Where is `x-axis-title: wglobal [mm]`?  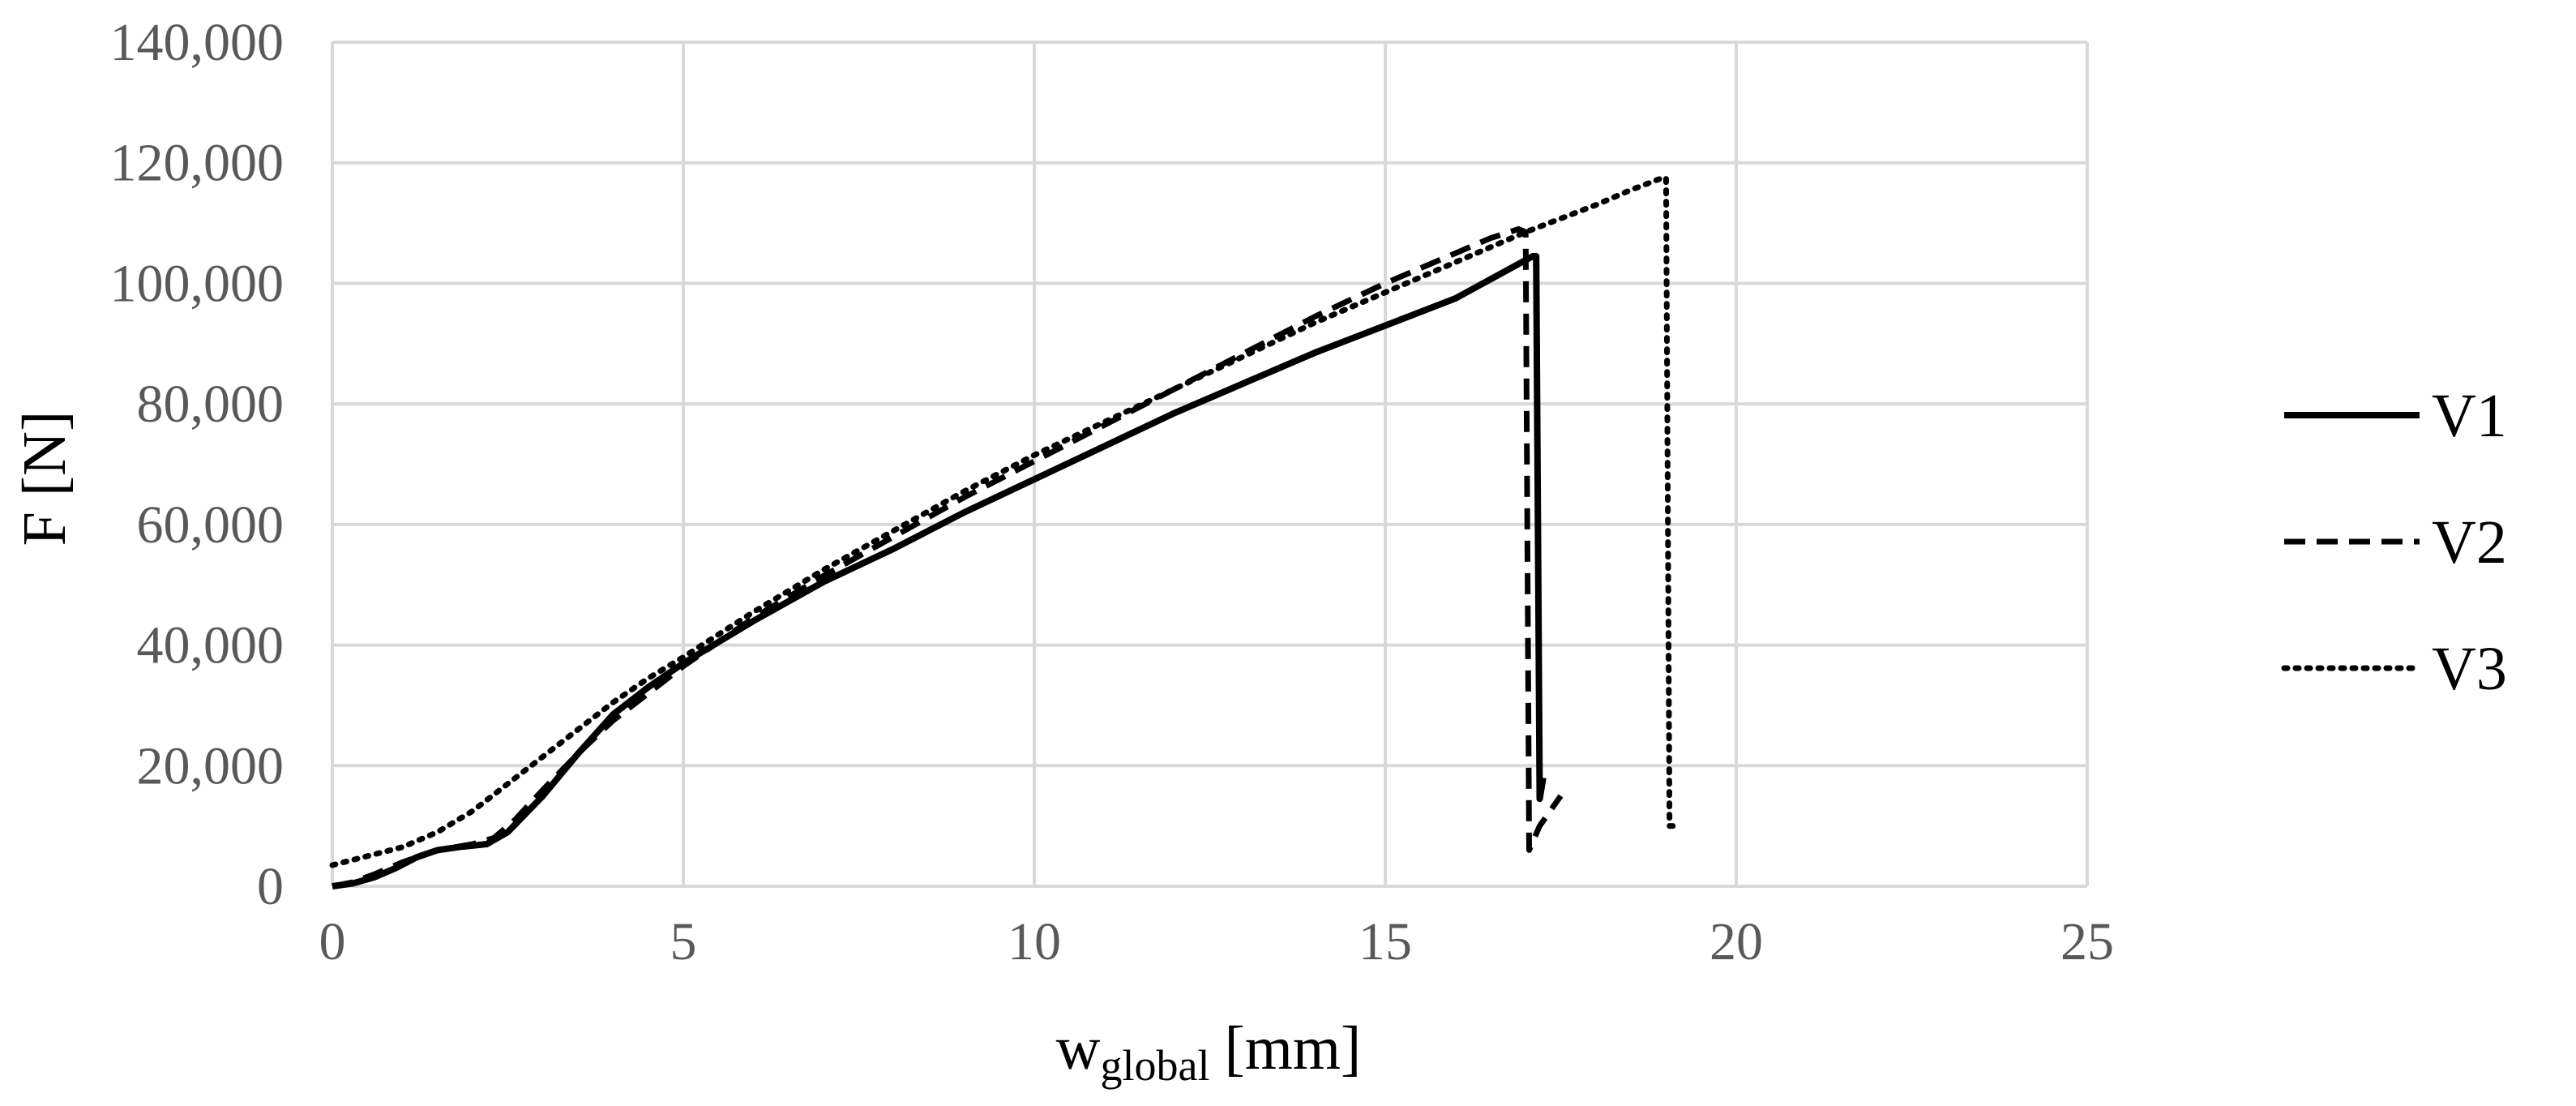 x-axis-title: wglobal [mm] is located at coordinates (1209, 1052).